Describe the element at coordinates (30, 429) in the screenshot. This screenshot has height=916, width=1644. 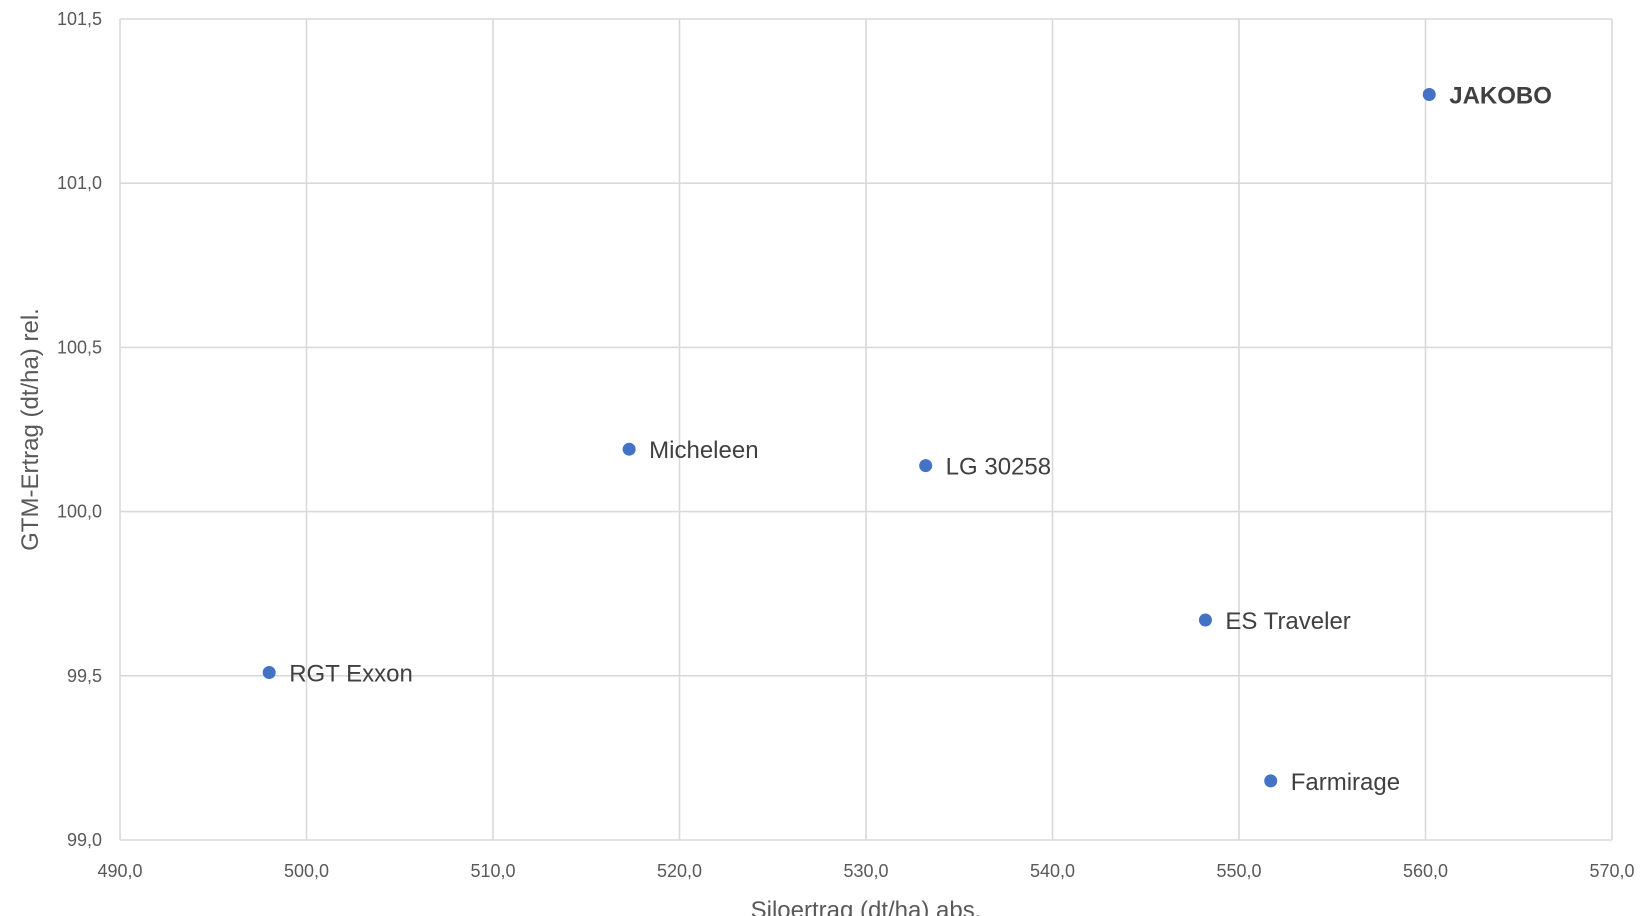
I see `y-axis-title: GTM-Ertrag (dt/ha) rel.` at that location.